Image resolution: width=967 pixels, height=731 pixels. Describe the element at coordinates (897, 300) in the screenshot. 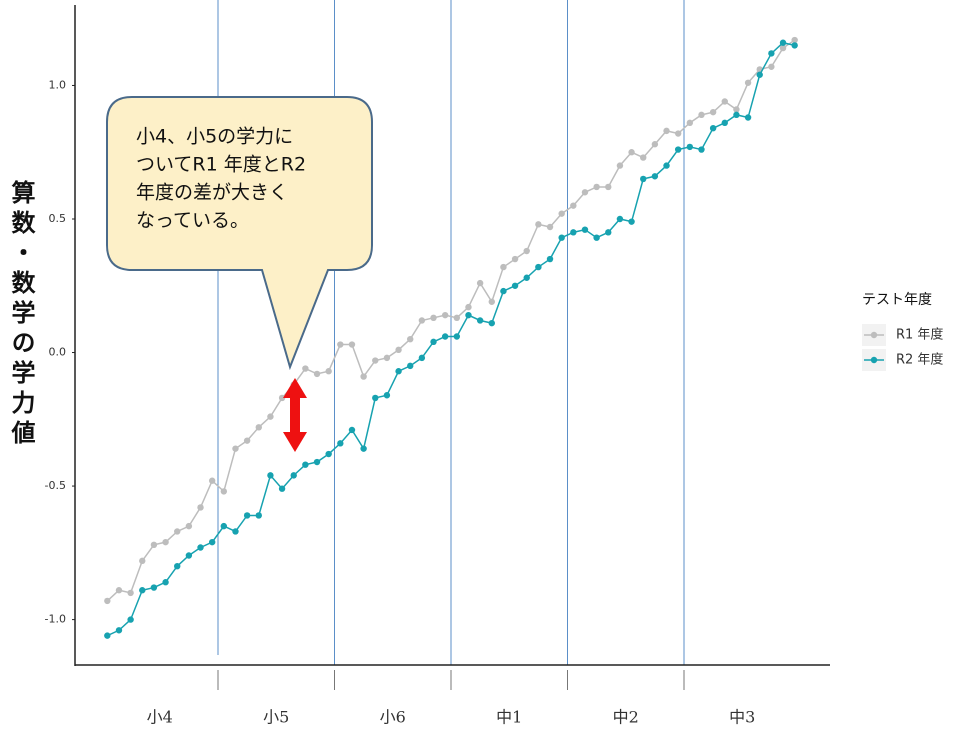

I see `legend-title: テスト年度` at that location.